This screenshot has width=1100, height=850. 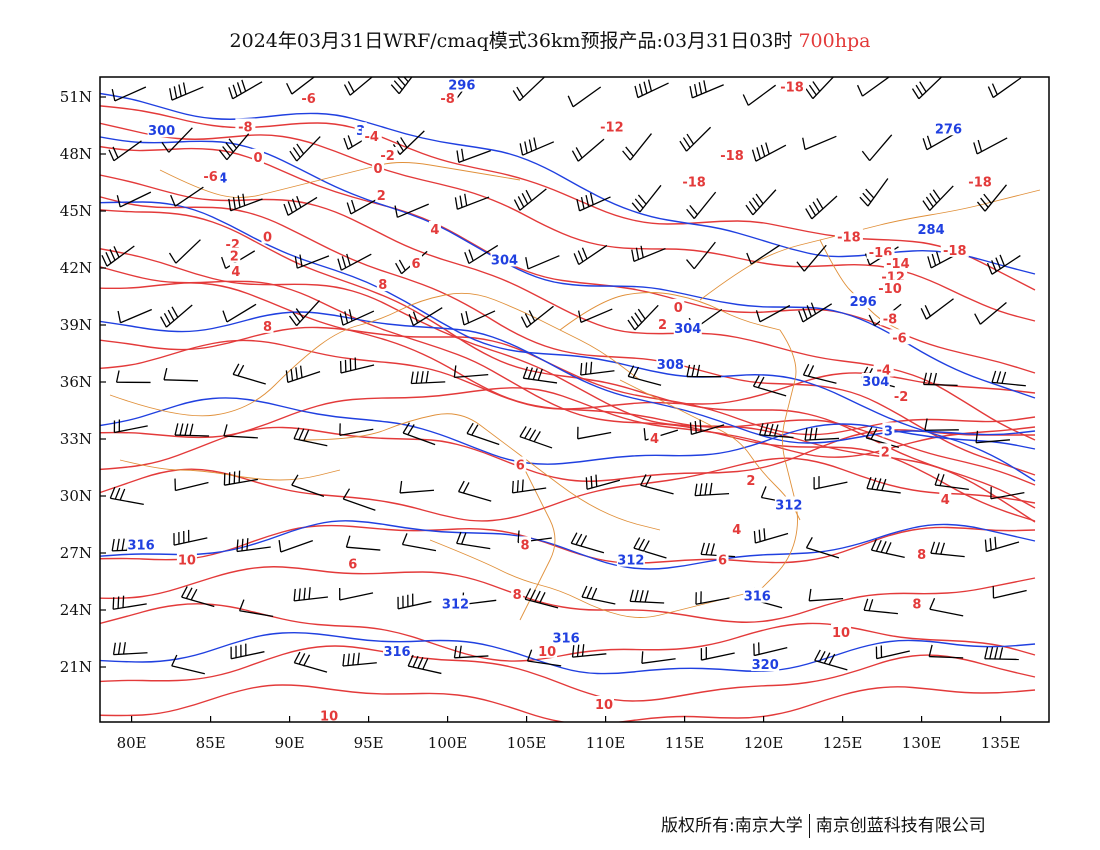 I want to click on temperature-contour-label: 8, so click(x=382, y=285).